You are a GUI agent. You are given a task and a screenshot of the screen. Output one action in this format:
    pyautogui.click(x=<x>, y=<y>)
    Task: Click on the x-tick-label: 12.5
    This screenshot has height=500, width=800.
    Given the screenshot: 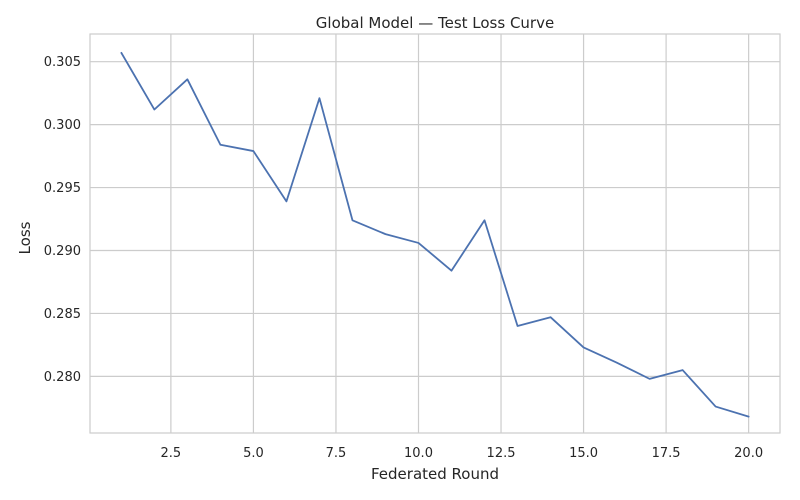 What is the action you would take?
    pyautogui.click(x=501, y=453)
    